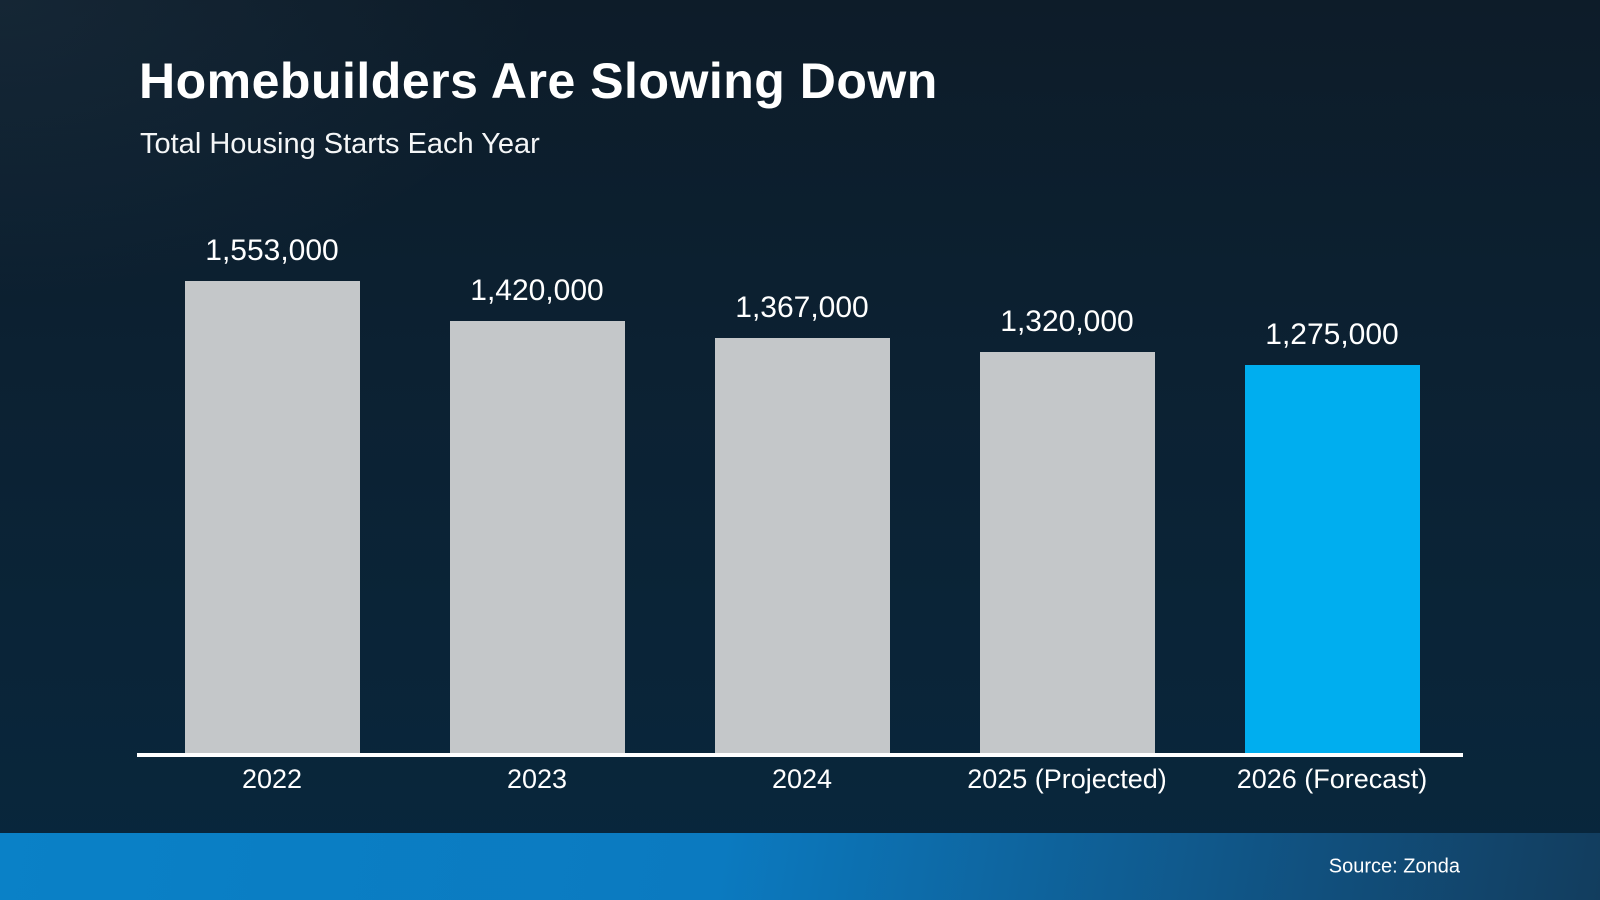  Describe the element at coordinates (800, 866) in the screenshot. I see `footer-bar: Source: Zonda` at that location.